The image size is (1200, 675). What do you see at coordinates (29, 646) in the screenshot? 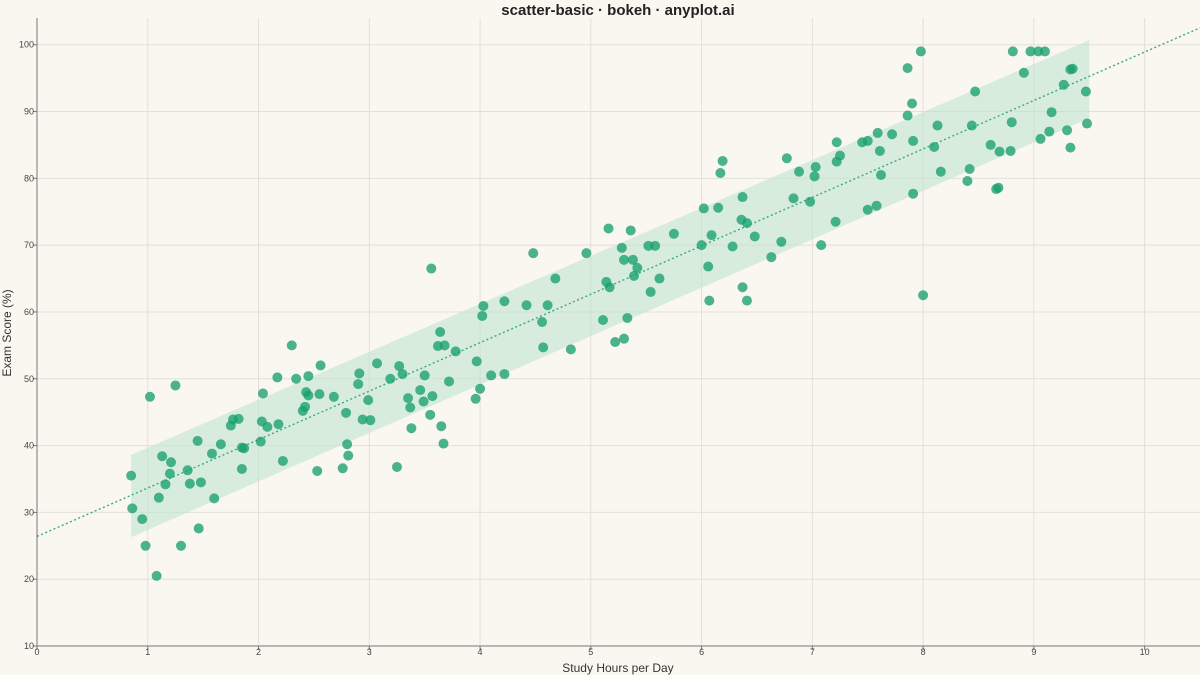
I see `y-tick-label: 10` at bounding box center [29, 646].